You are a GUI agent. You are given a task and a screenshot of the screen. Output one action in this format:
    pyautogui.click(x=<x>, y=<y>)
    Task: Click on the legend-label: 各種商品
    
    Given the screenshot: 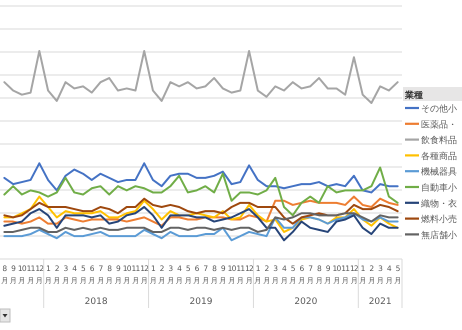 What is the action you would take?
    pyautogui.click(x=439, y=156)
    